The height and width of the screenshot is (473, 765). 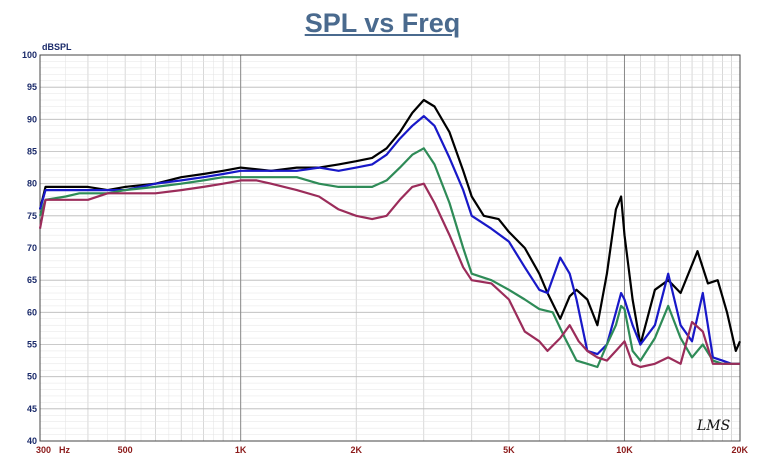 What do you see at coordinates (57, 47) in the screenshot?
I see `y-axis-label: dBSPL` at bounding box center [57, 47].